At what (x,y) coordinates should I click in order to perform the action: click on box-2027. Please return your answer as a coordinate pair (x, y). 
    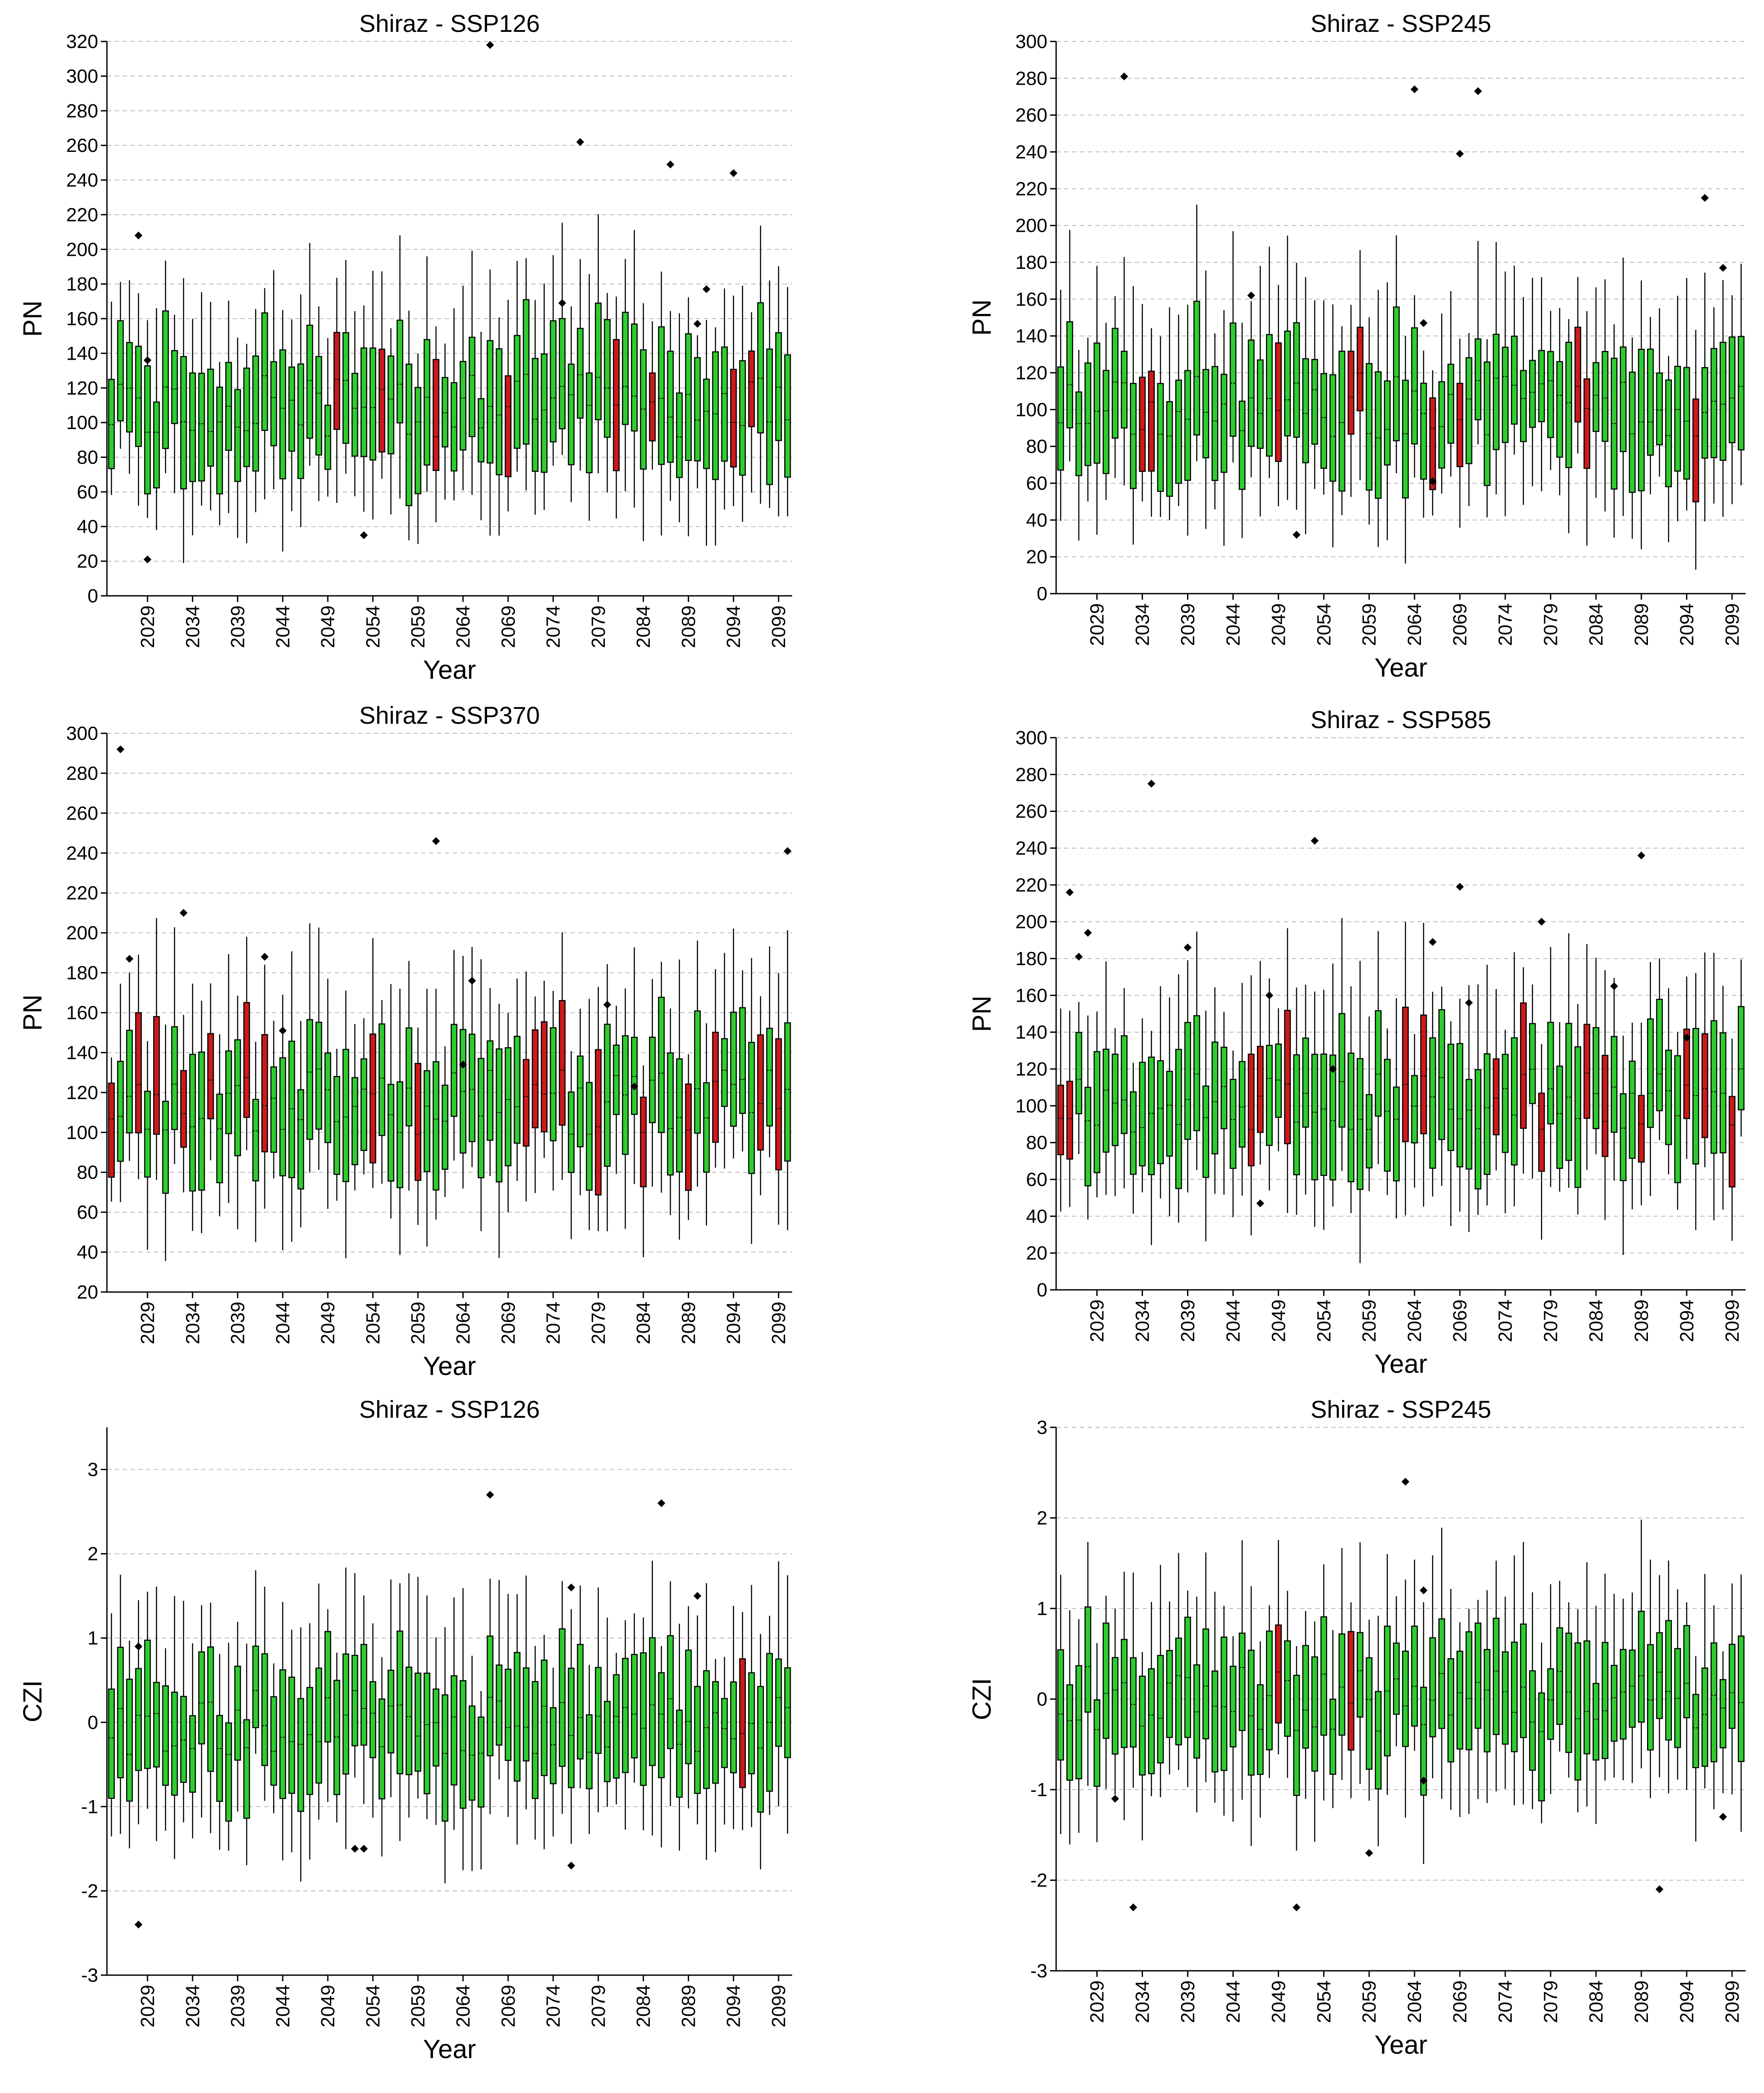
    Looking at the image, I should click on (1078, 1722).